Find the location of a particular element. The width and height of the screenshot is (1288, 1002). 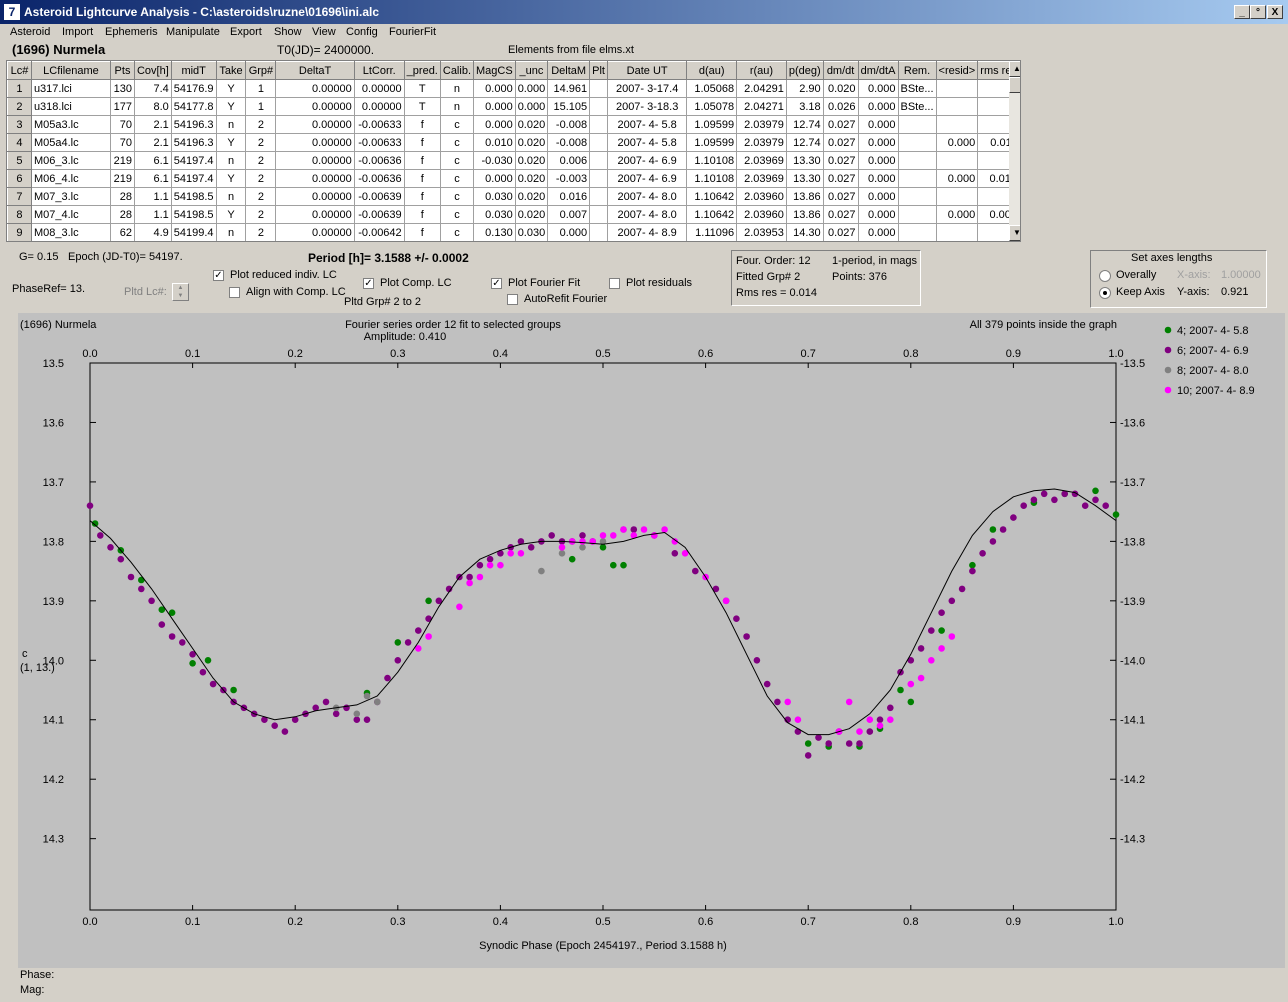

table-cell: 130 is located at coordinates (122, 88).